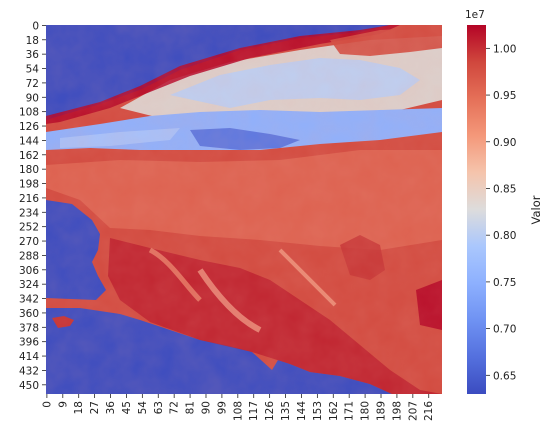 The image size is (556, 441). What do you see at coordinates (79, 407) in the screenshot?
I see `x-tick-label: 18` at bounding box center [79, 407].